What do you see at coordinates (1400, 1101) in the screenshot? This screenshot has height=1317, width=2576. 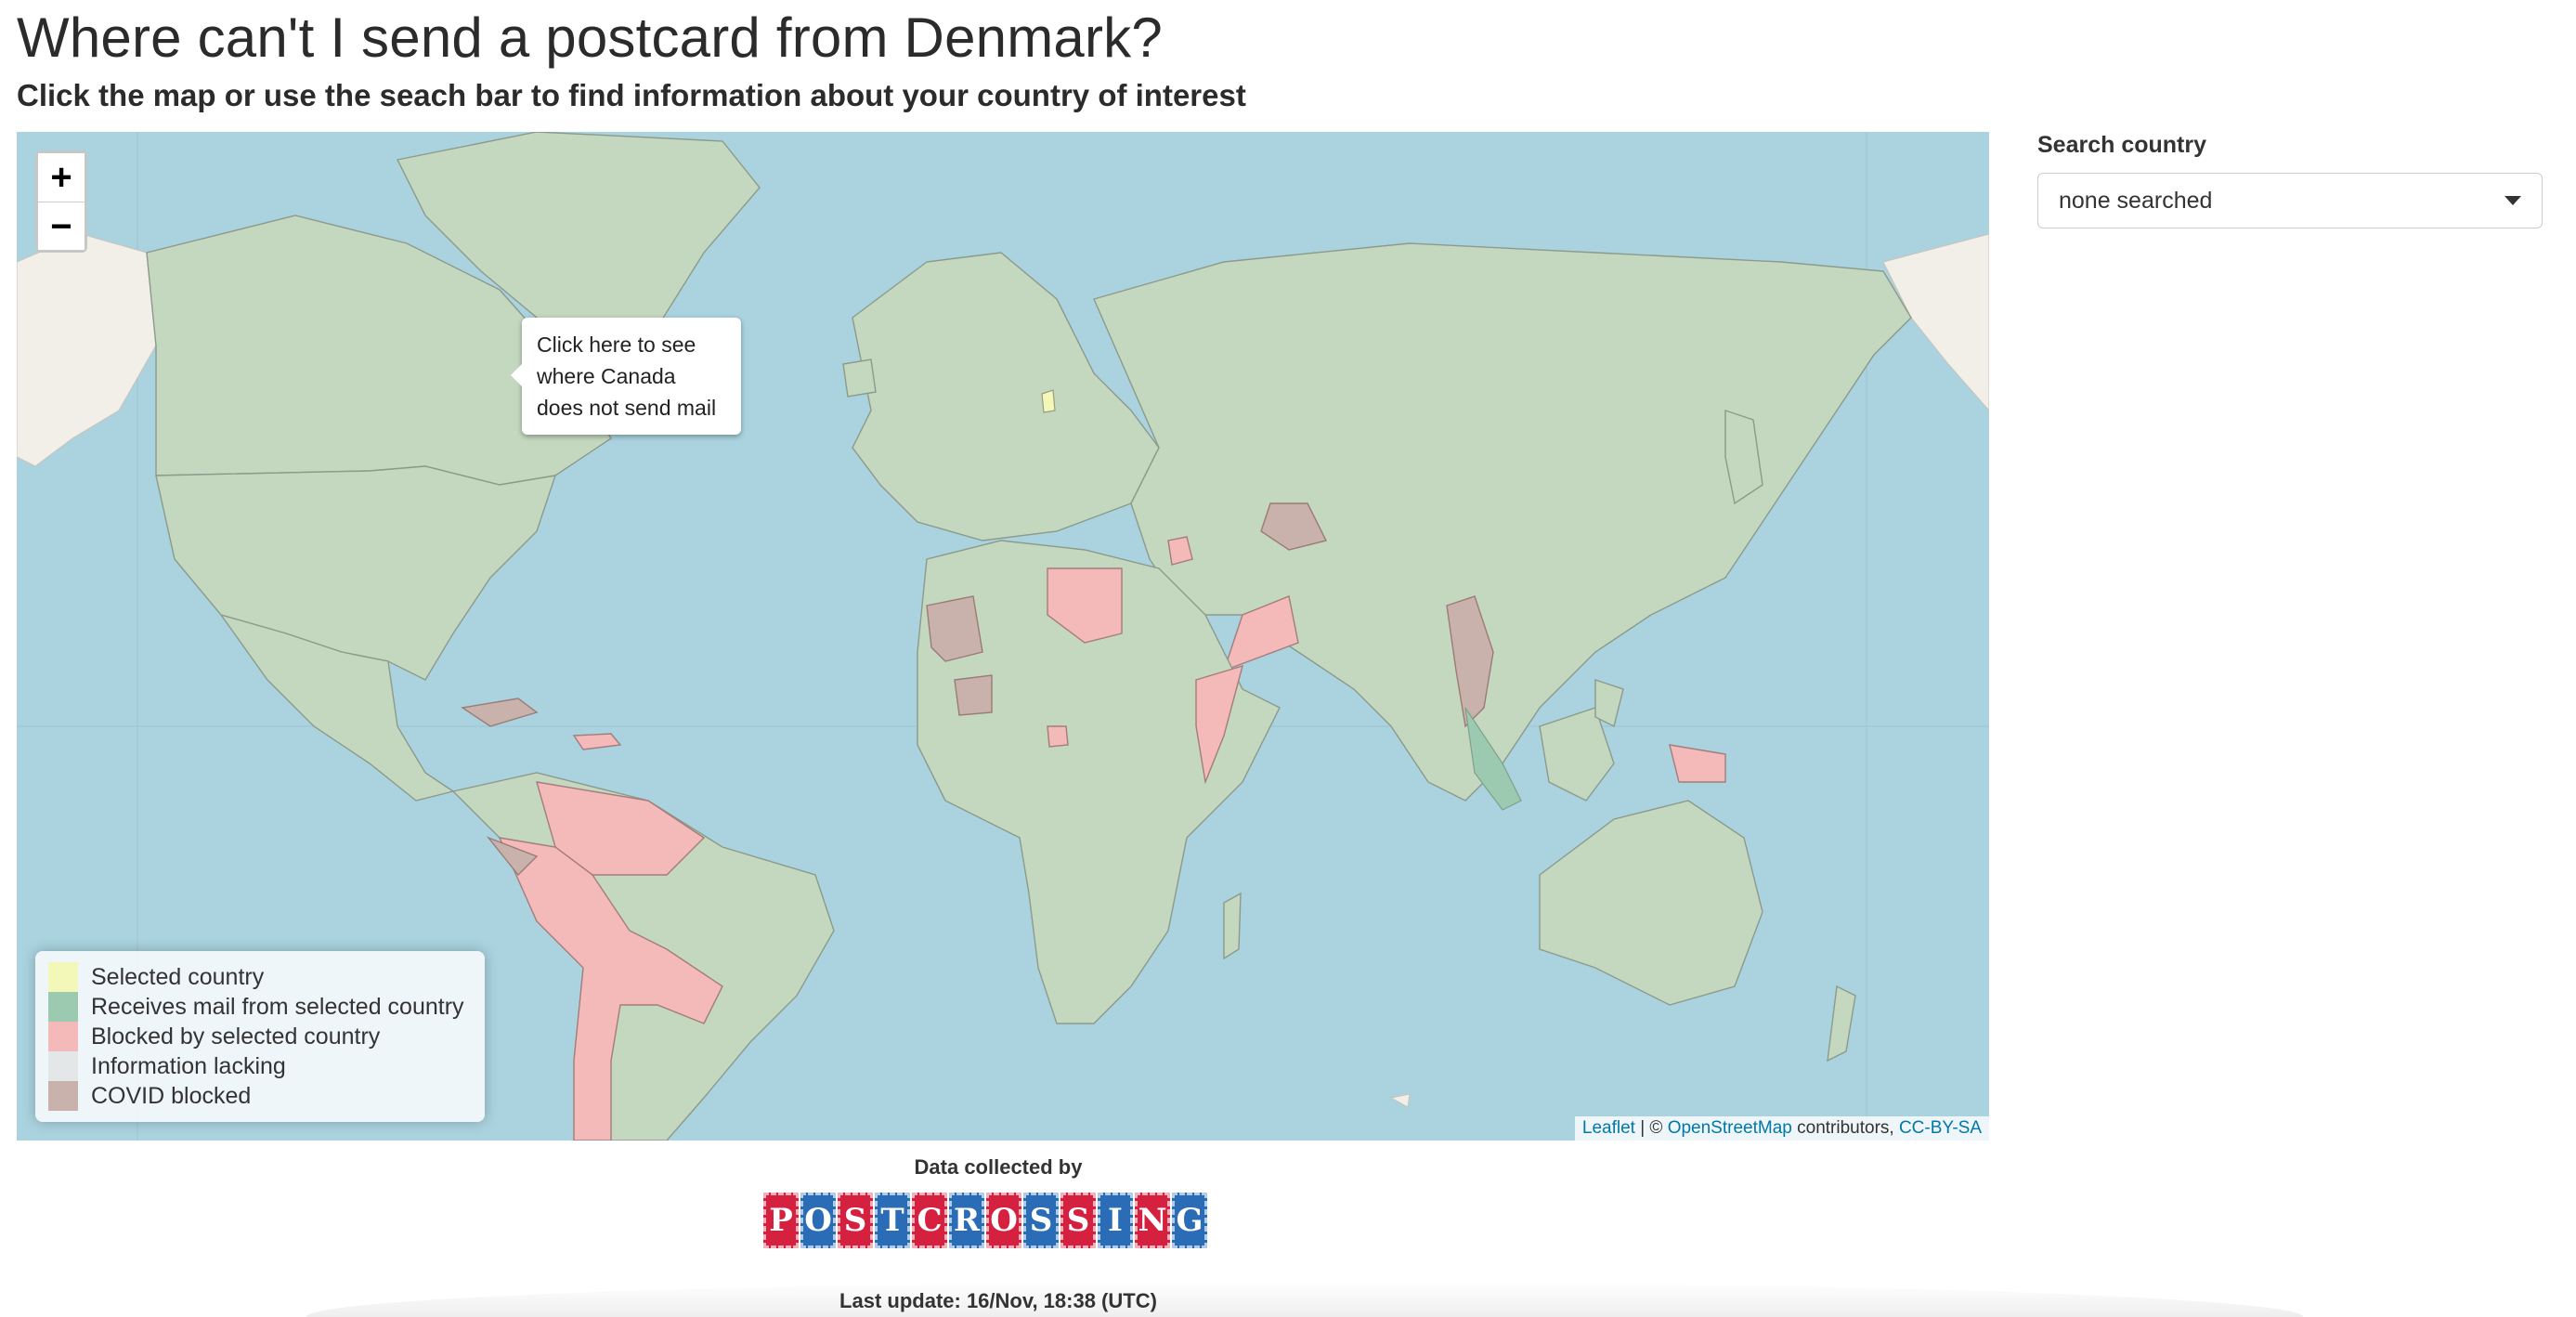 I see `island` at bounding box center [1400, 1101].